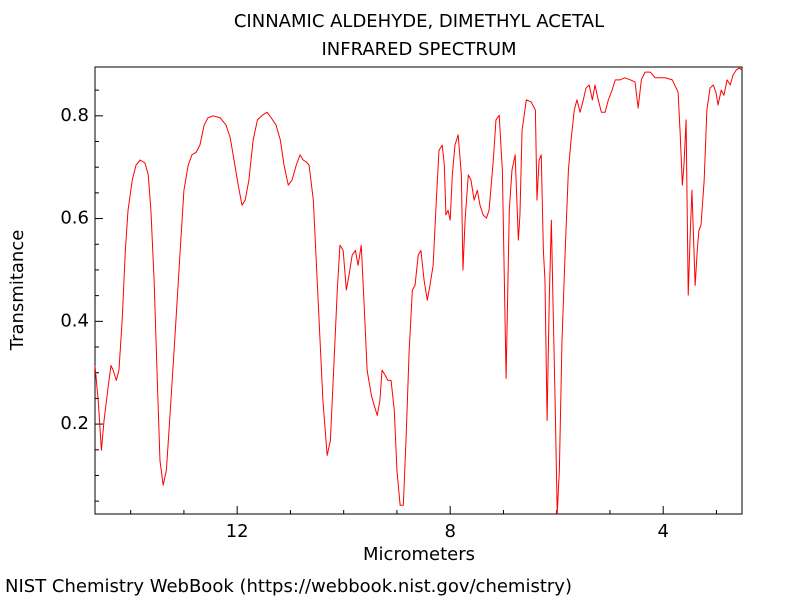  Describe the element at coordinates (419, 554) in the screenshot. I see `x-axis-label: Micrometers` at that location.